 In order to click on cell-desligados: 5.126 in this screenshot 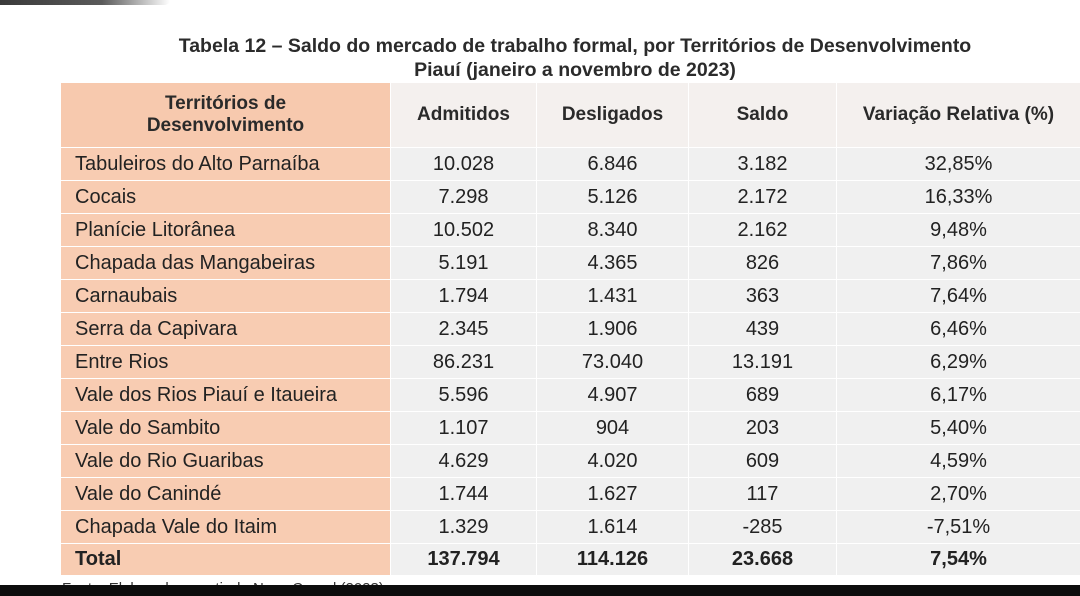, I will do `click(612, 197)`.